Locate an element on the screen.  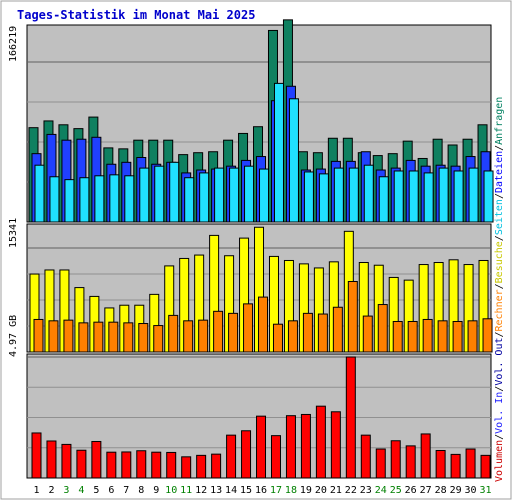
x-tick-label: 5 is located at coordinates (96, 490).